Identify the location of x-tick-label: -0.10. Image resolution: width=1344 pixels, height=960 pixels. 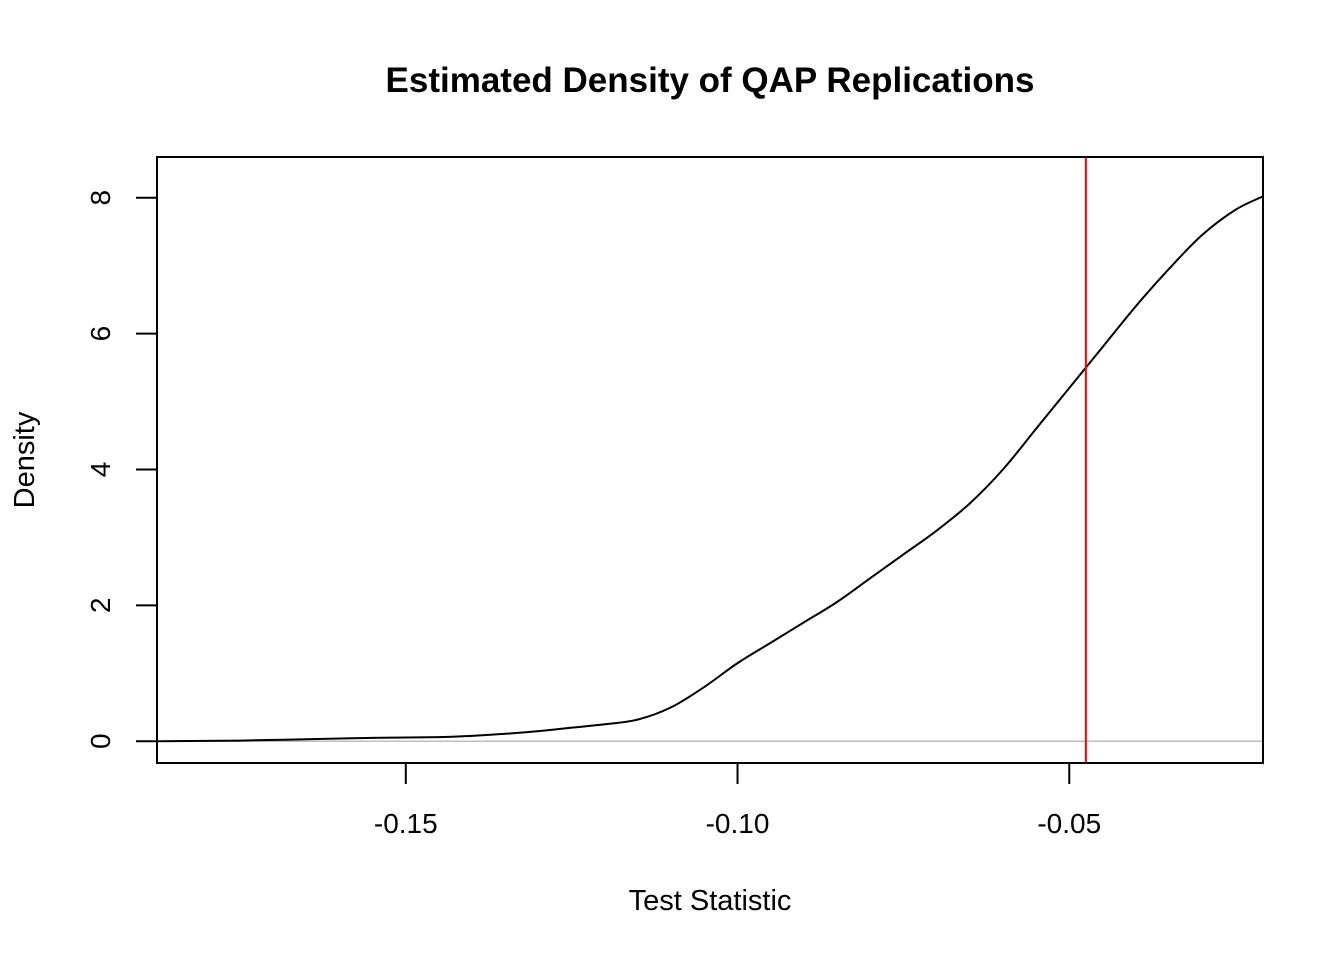
(738, 823).